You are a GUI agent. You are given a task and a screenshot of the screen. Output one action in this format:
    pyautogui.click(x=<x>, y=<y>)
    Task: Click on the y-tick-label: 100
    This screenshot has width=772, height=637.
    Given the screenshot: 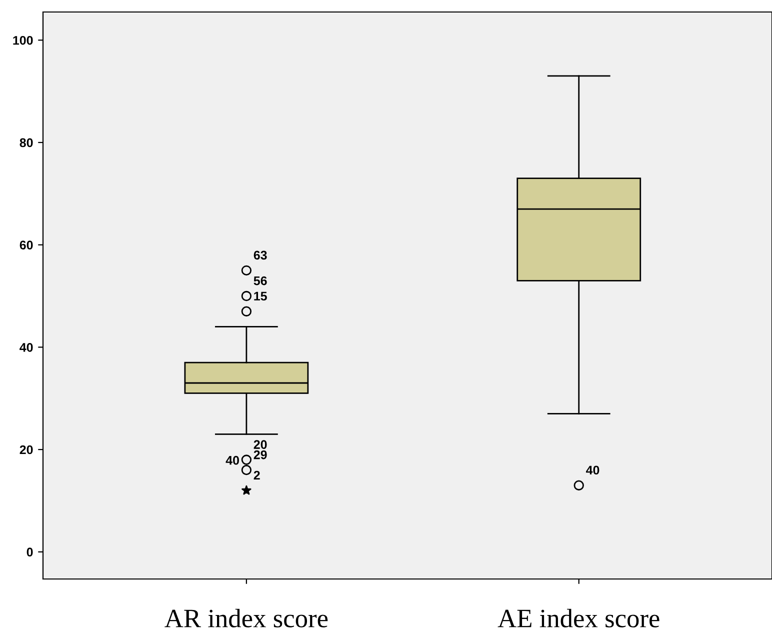 What is the action you would take?
    pyautogui.click(x=23, y=40)
    